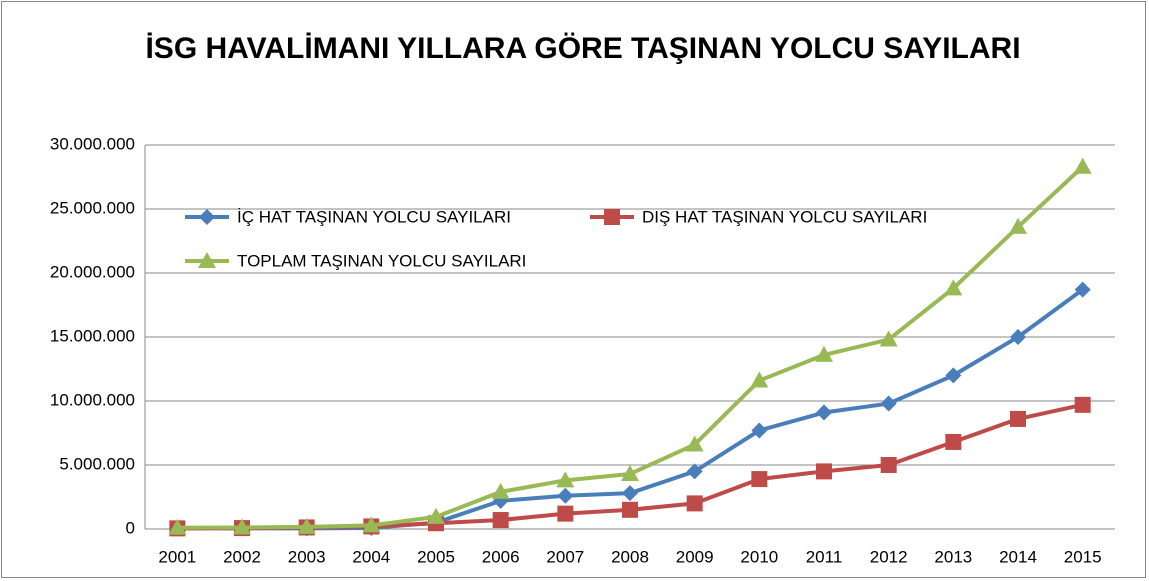  What do you see at coordinates (501, 556) in the screenshot?
I see `x-tick-label: 2006` at bounding box center [501, 556].